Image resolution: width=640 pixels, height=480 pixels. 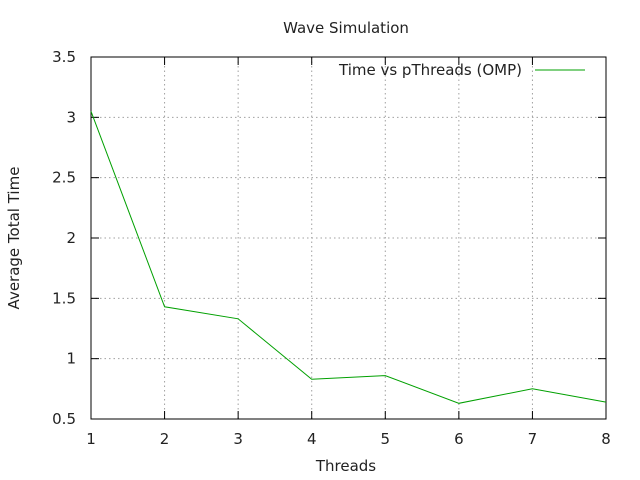 I want to click on y-tick-label: 2, so click(x=71, y=238).